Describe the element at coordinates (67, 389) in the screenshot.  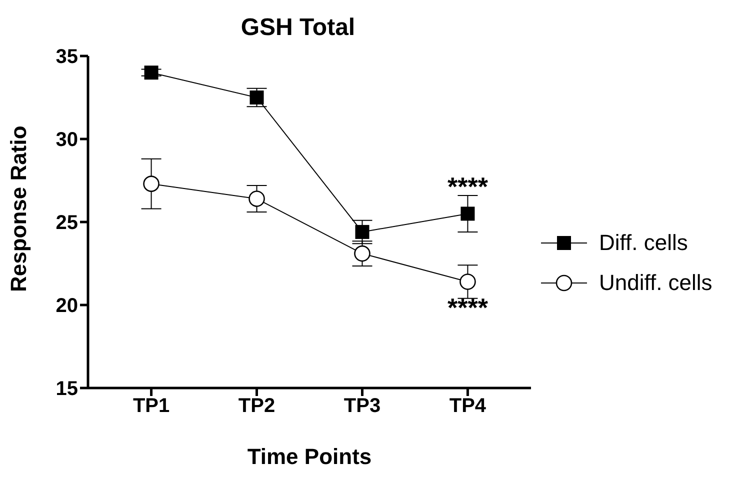
I see `y-tick-label: 15` at that location.